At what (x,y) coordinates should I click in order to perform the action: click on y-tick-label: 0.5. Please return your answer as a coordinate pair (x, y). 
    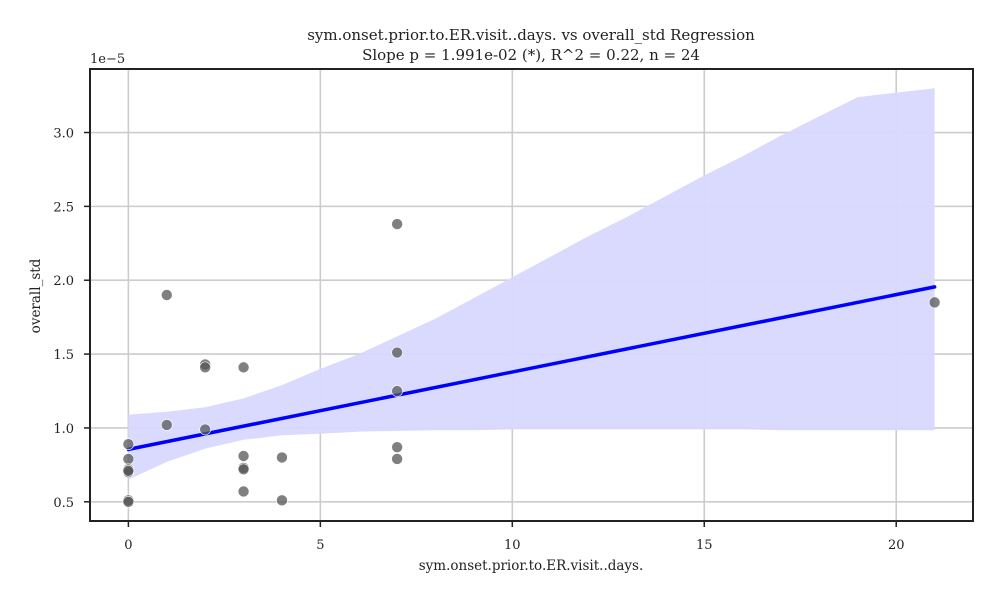
    Looking at the image, I should click on (63, 503).